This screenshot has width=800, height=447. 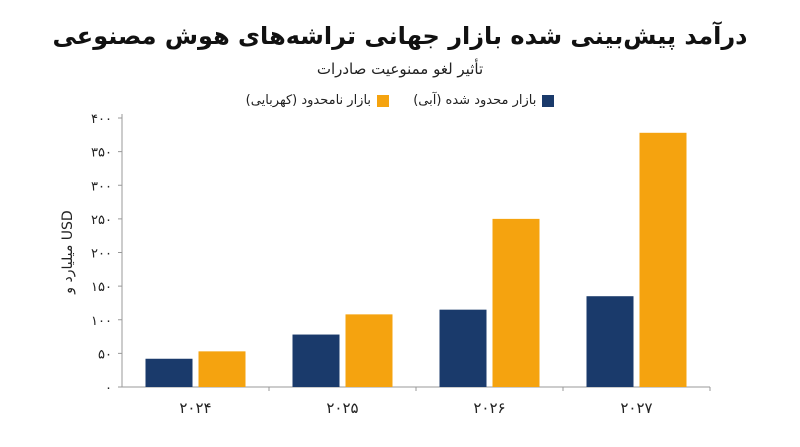 I want to click on x-tick-label: ۲۰۲۷, so click(x=636, y=408).